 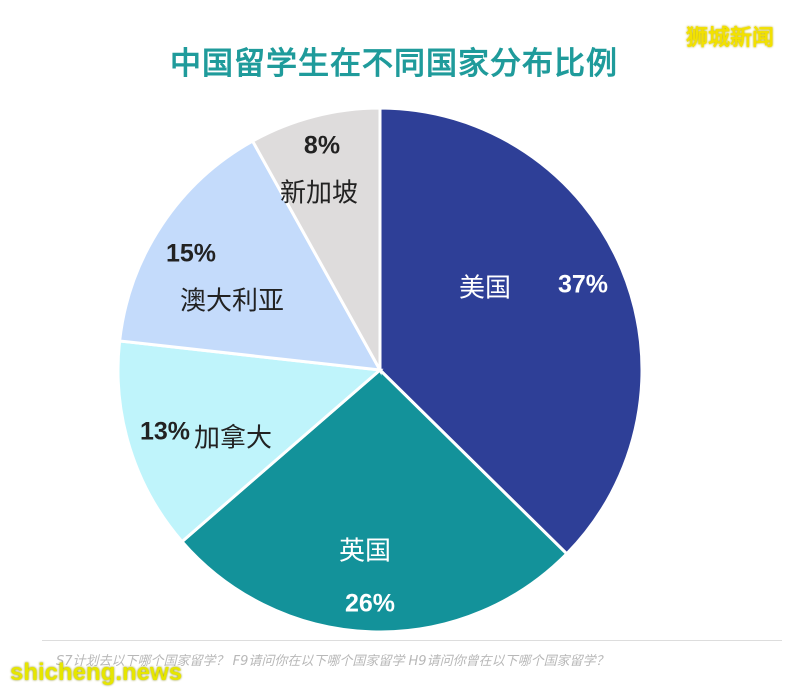 What do you see at coordinates (729, 38) in the screenshot?
I see `watermark-logo-top: 狮城新闻` at bounding box center [729, 38].